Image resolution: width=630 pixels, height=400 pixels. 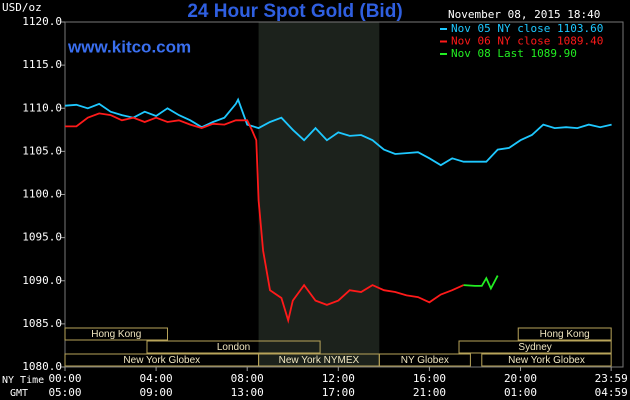 What do you see at coordinates (247, 392) in the screenshot?
I see `x-tick-label-gmt: 13:00` at bounding box center [247, 392].